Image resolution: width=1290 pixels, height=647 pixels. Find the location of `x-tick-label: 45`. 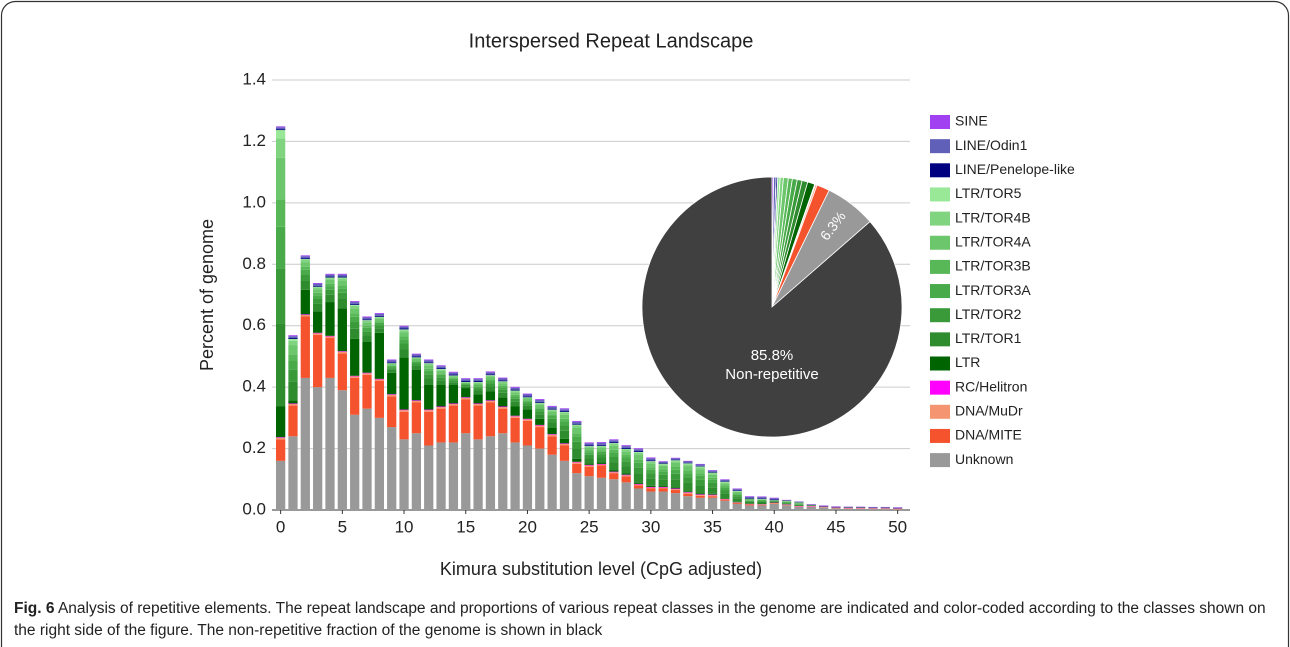

x-tick-label: 45 is located at coordinates (835, 526).